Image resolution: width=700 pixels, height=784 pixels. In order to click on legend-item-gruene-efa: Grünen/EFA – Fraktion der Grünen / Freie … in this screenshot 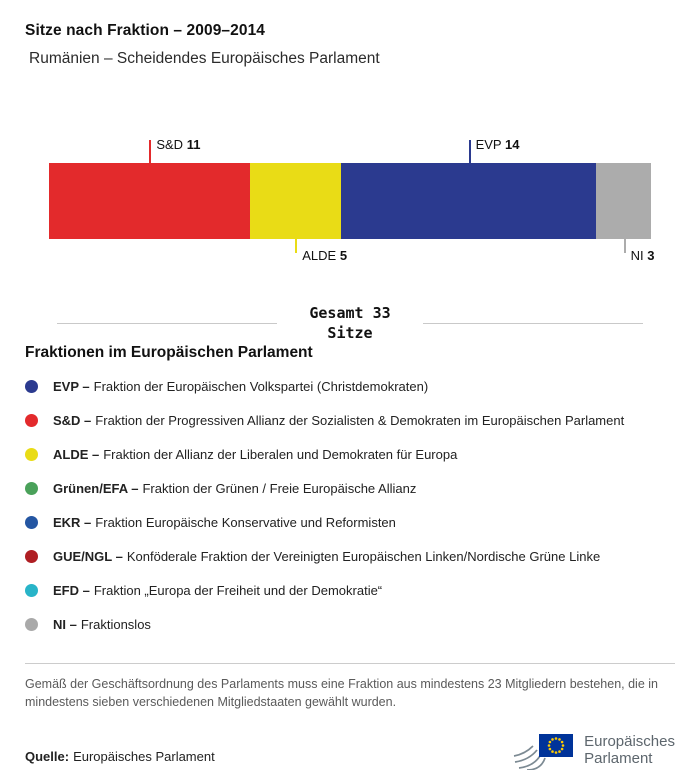, I will do `click(350, 489)`.